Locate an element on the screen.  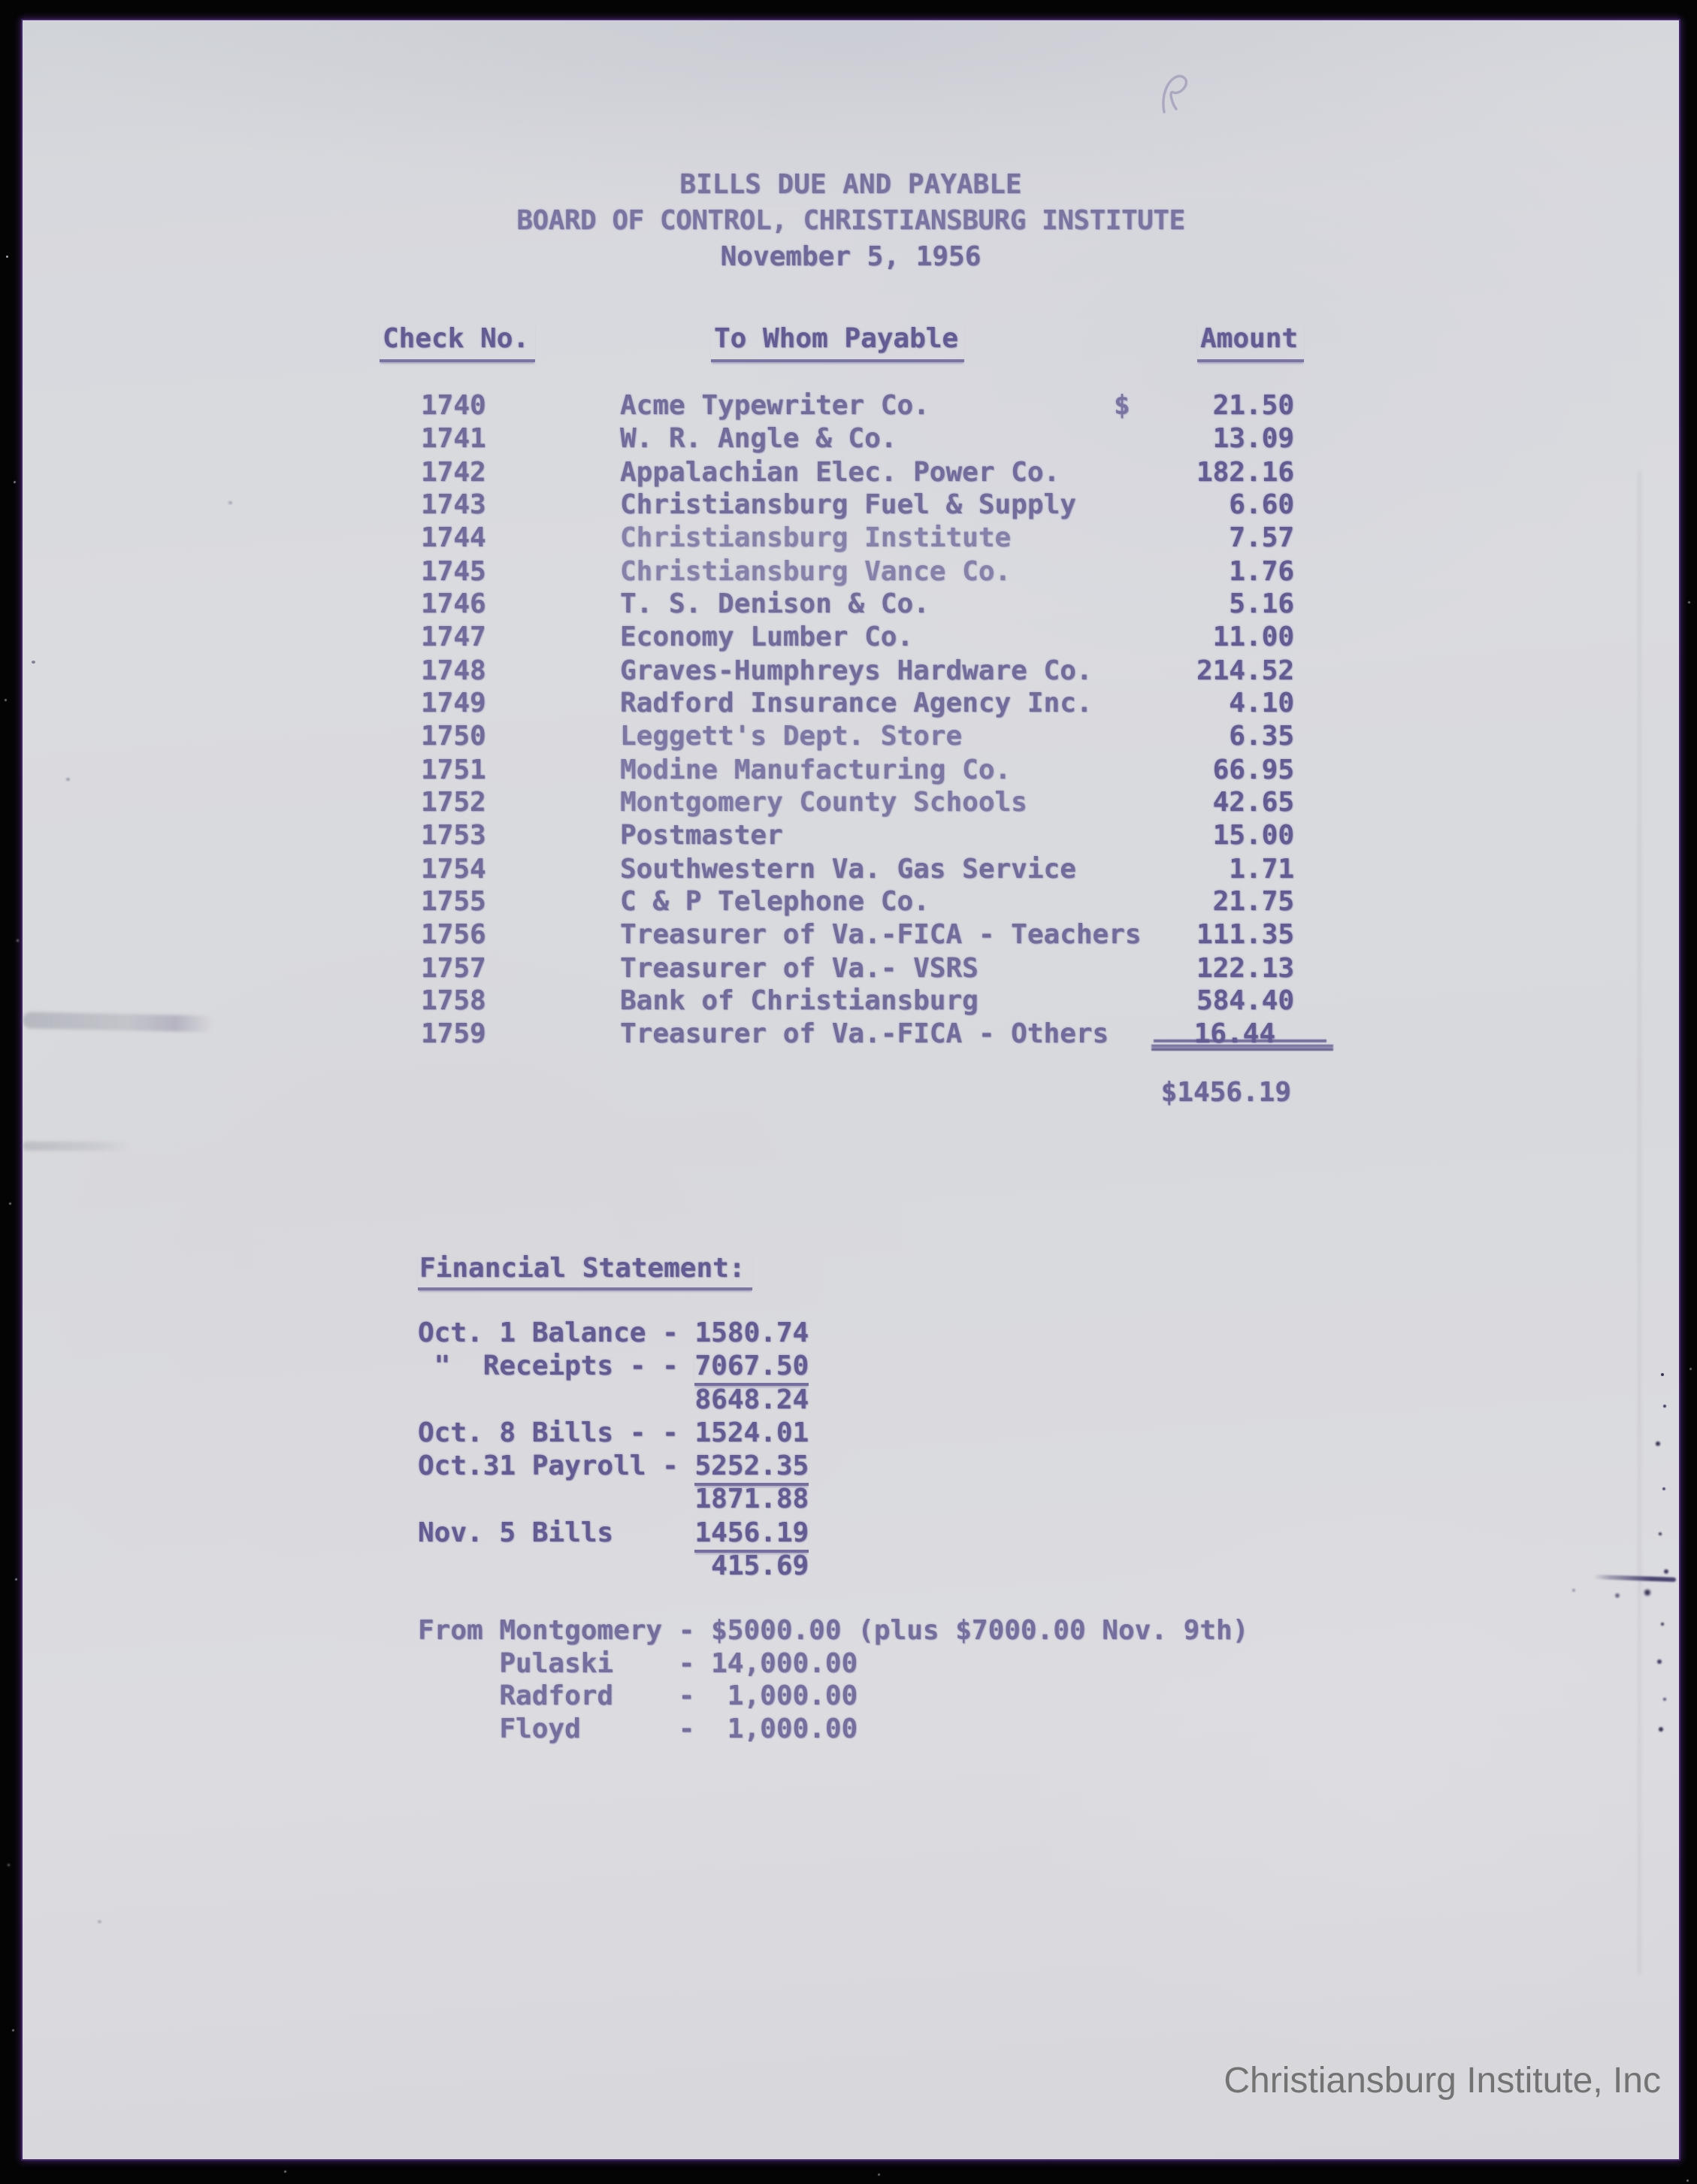
payee-cell: Economy Lumber Co. is located at coordinates (767, 637).